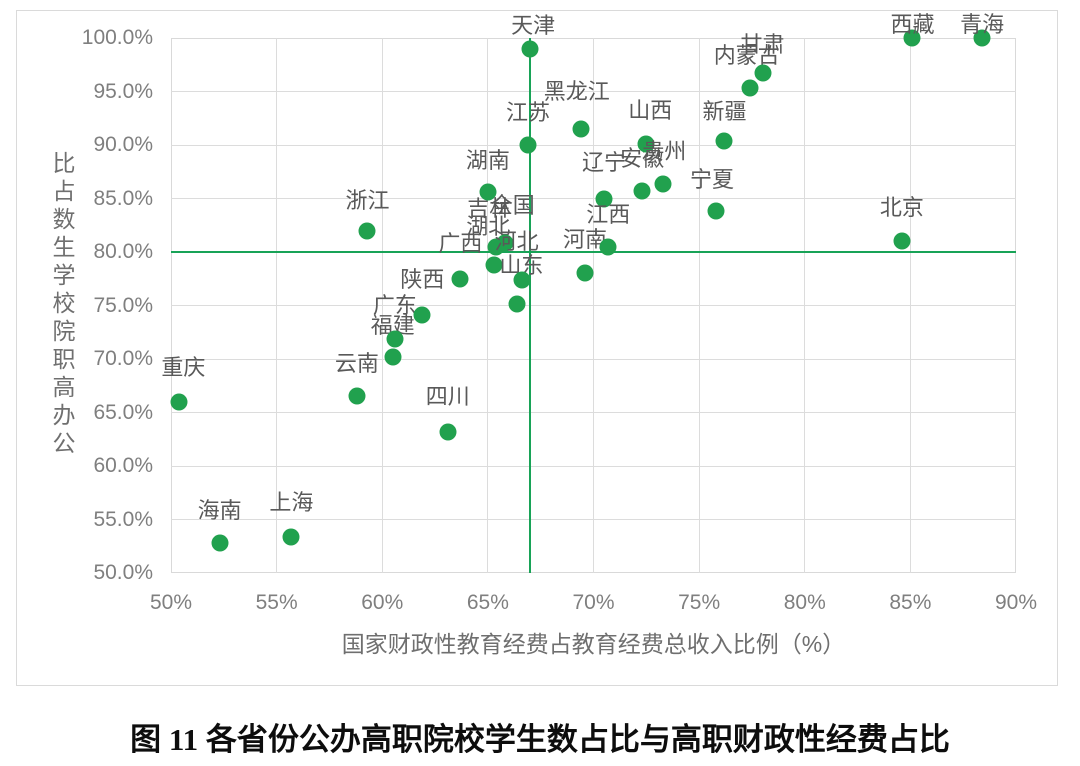 The image size is (1080, 766). What do you see at coordinates (123, 305) in the screenshot?
I see `y-tick-label: 75.0%` at bounding box center [123, 305].